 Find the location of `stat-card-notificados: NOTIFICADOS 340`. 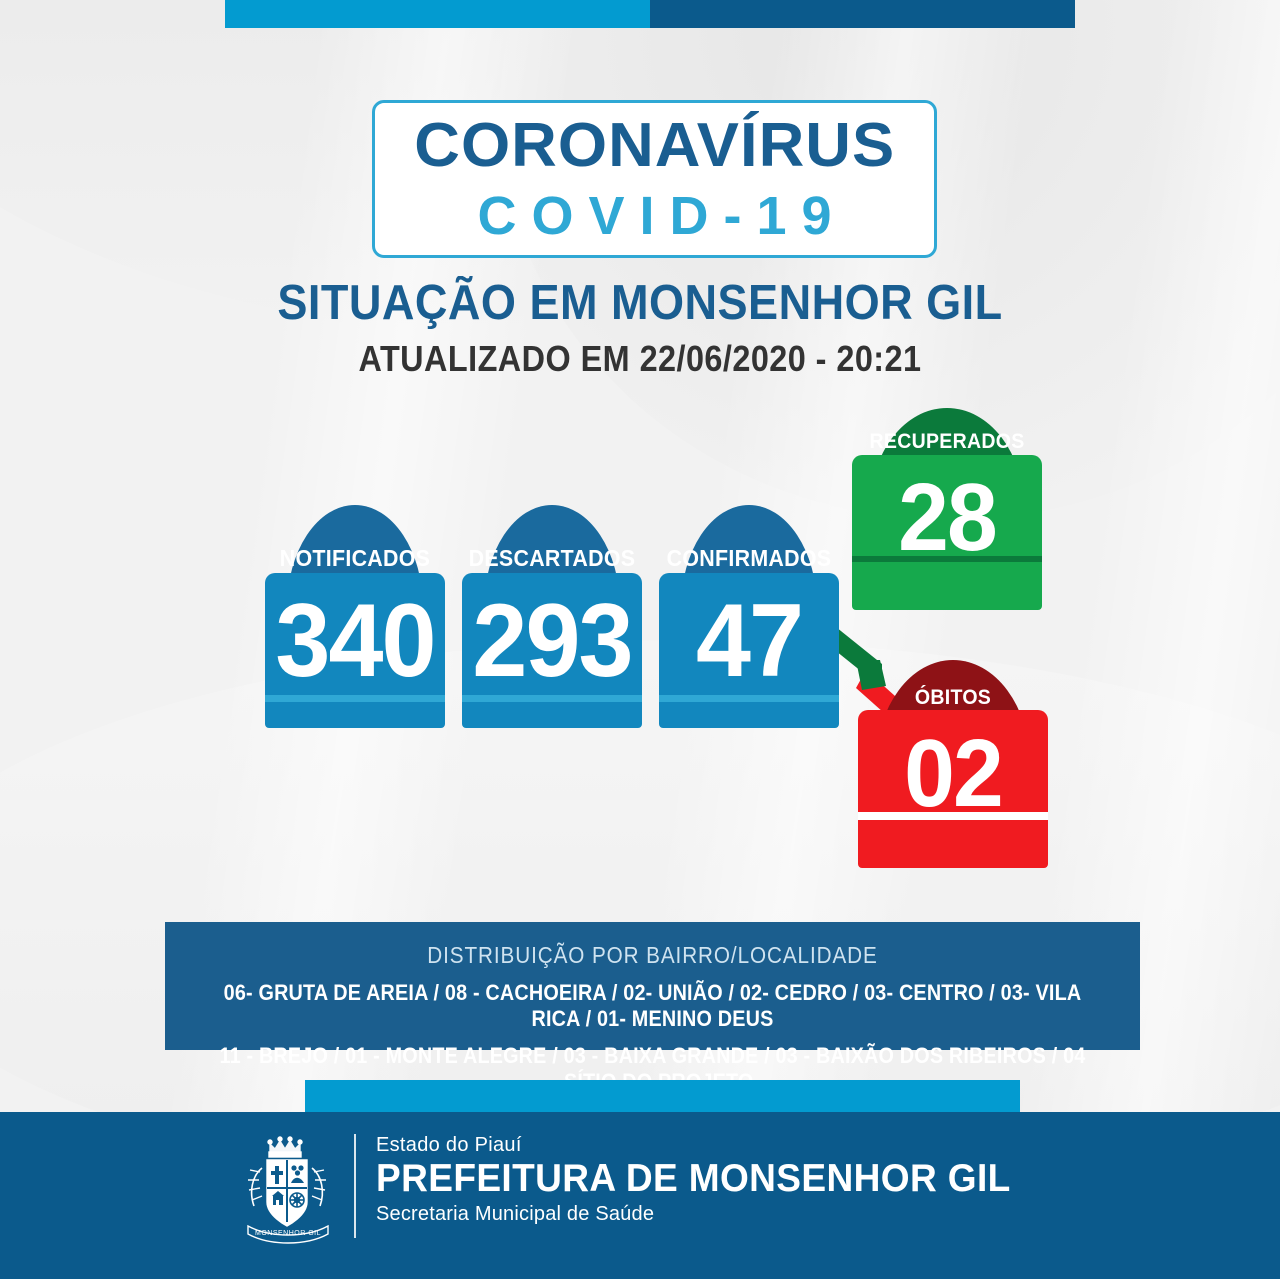

stat-card-notificados: NOTIFICADOS 340 is located at coordinates (355, 620).